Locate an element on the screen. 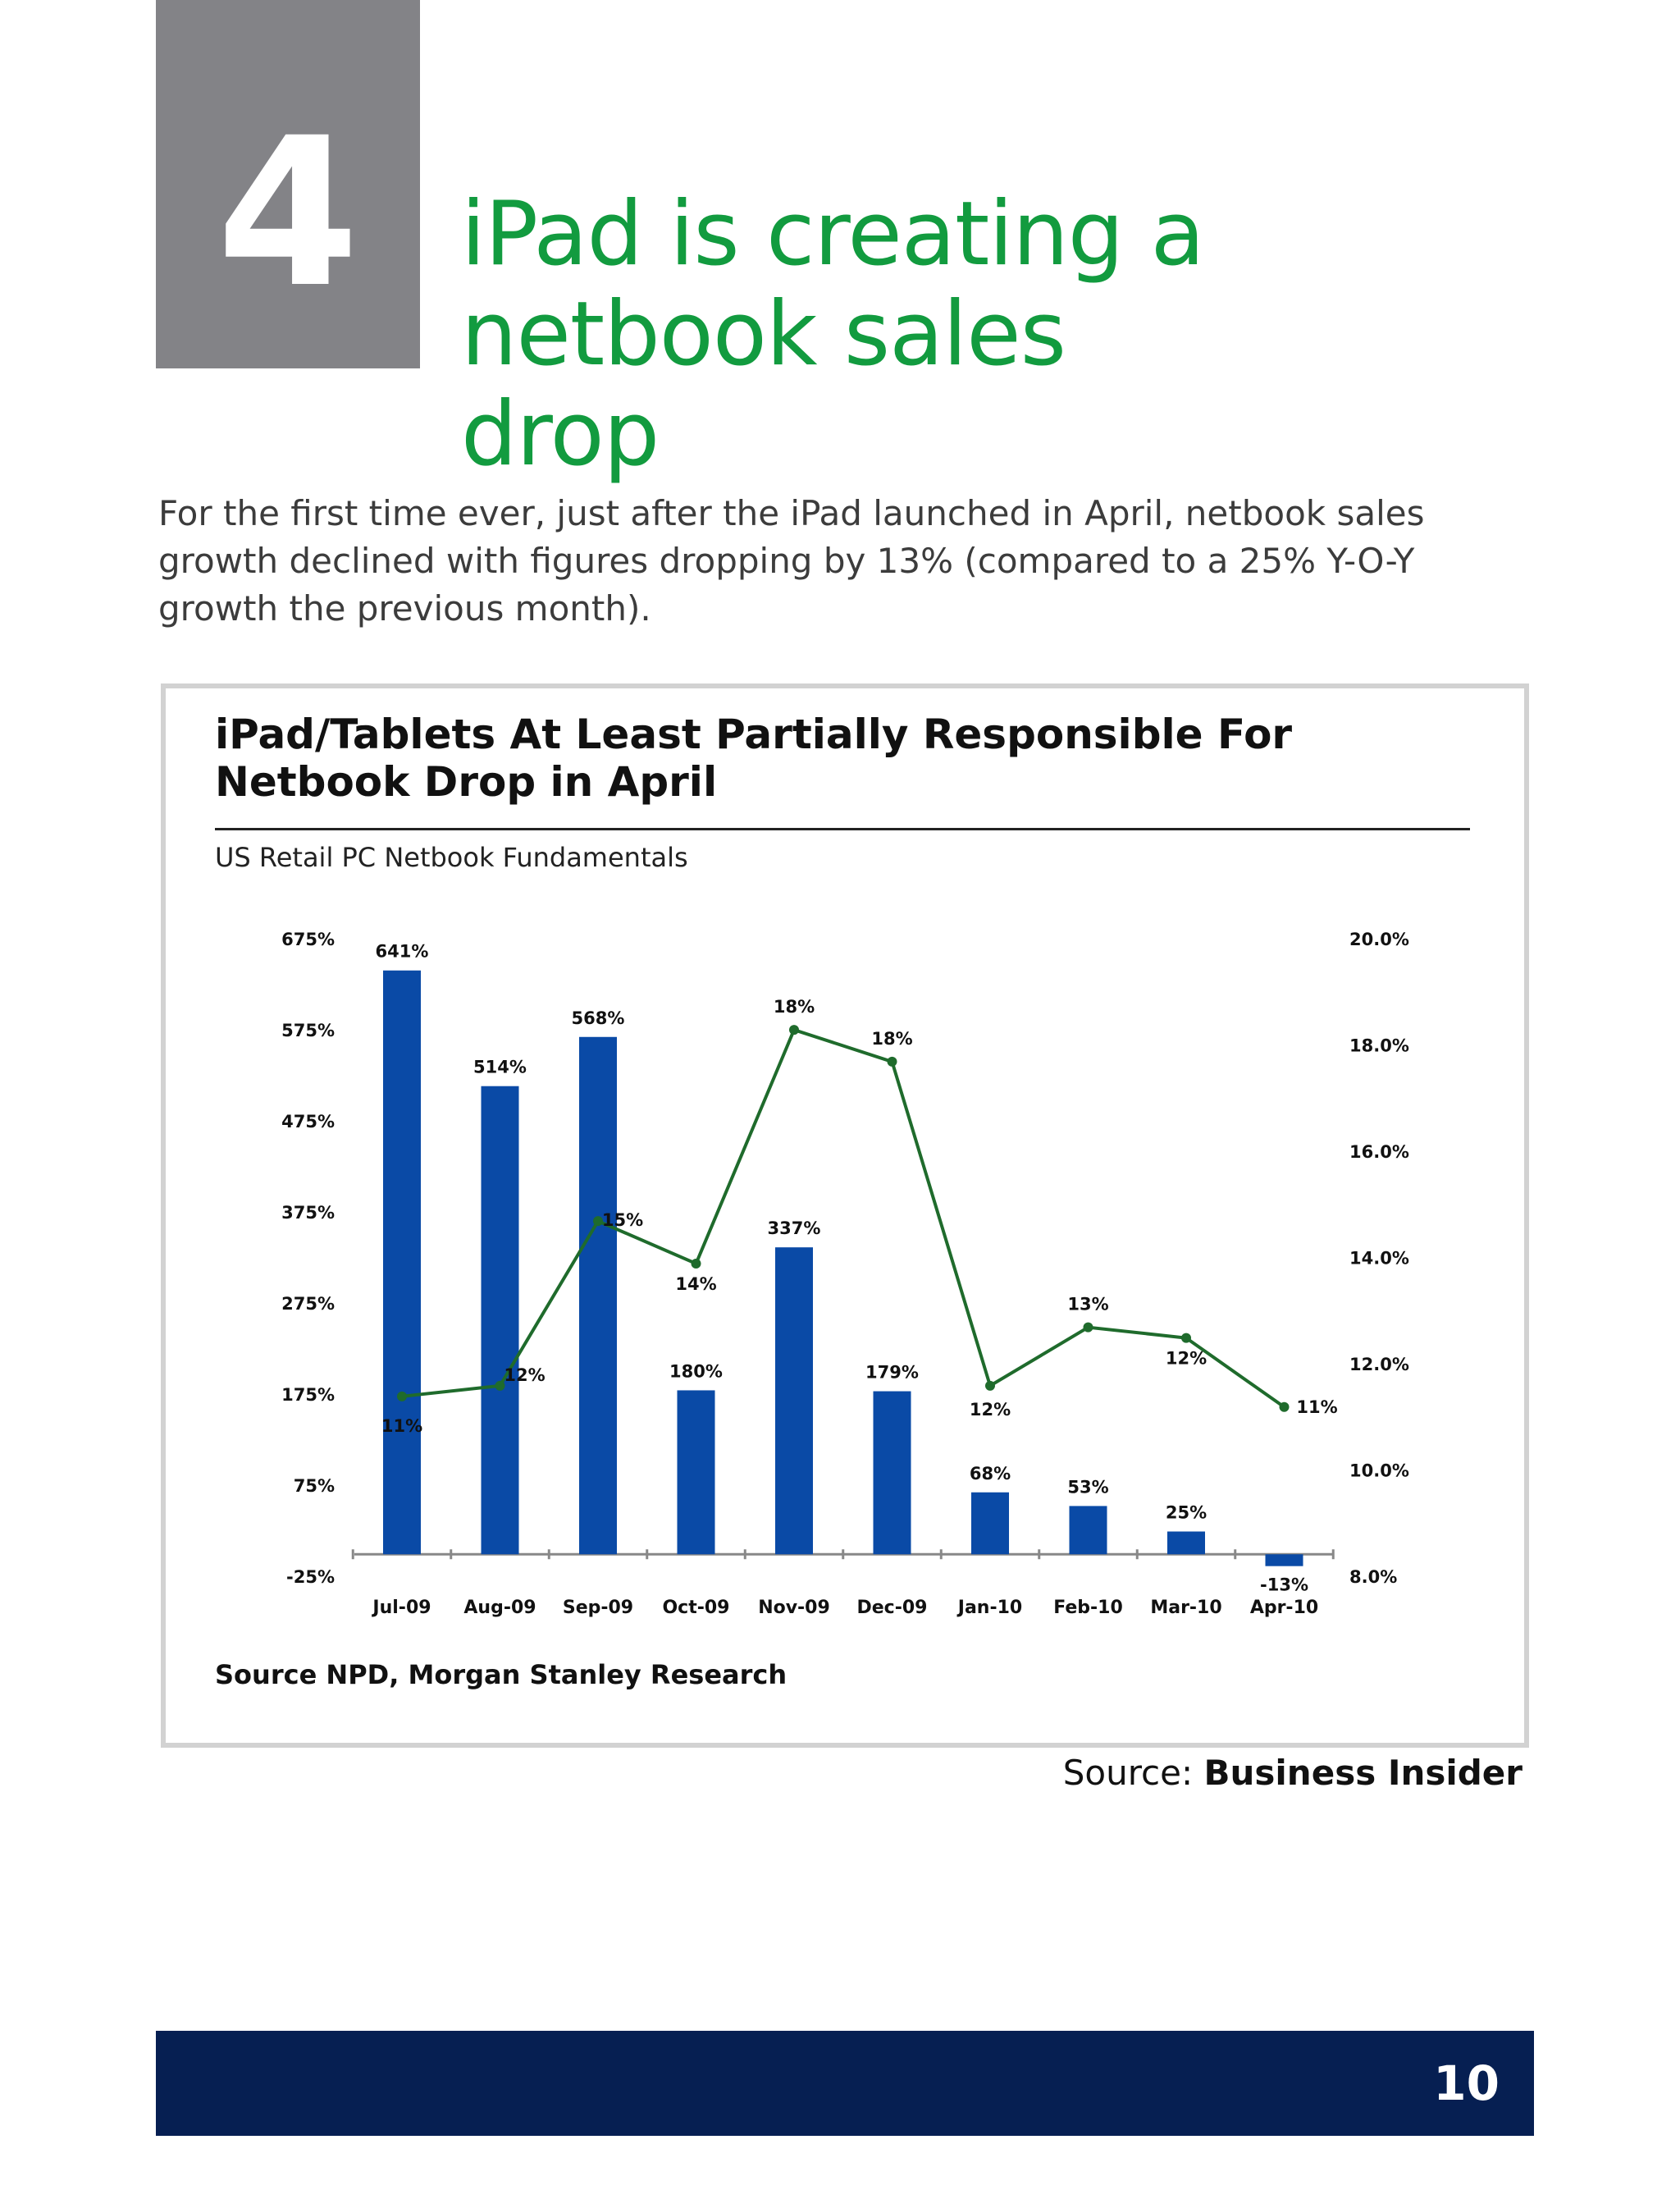 This screenshot has height=2199, width=1680. bar-value-label: 568% is located at coordinates (598, 1018).